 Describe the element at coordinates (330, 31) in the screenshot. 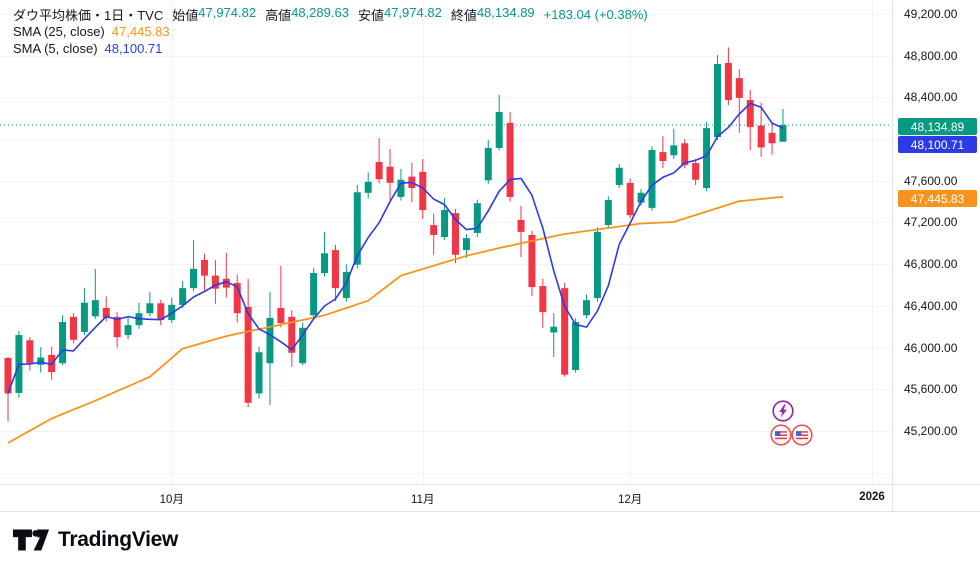

I see `legend-sma25-row: SMA (25, close) 47,445.83` at that location.